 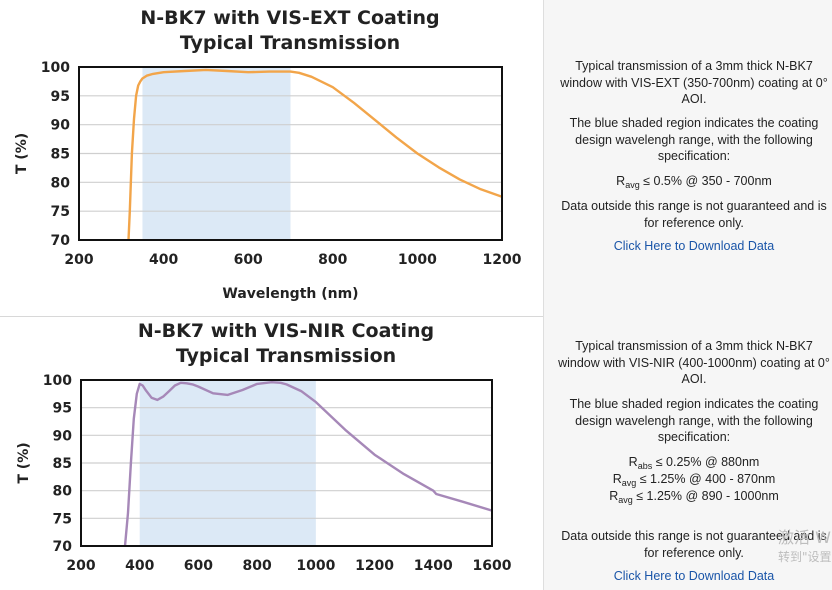 I want to click on activation-watermark-line2: 转到"设置, so click(x=805, y=557).